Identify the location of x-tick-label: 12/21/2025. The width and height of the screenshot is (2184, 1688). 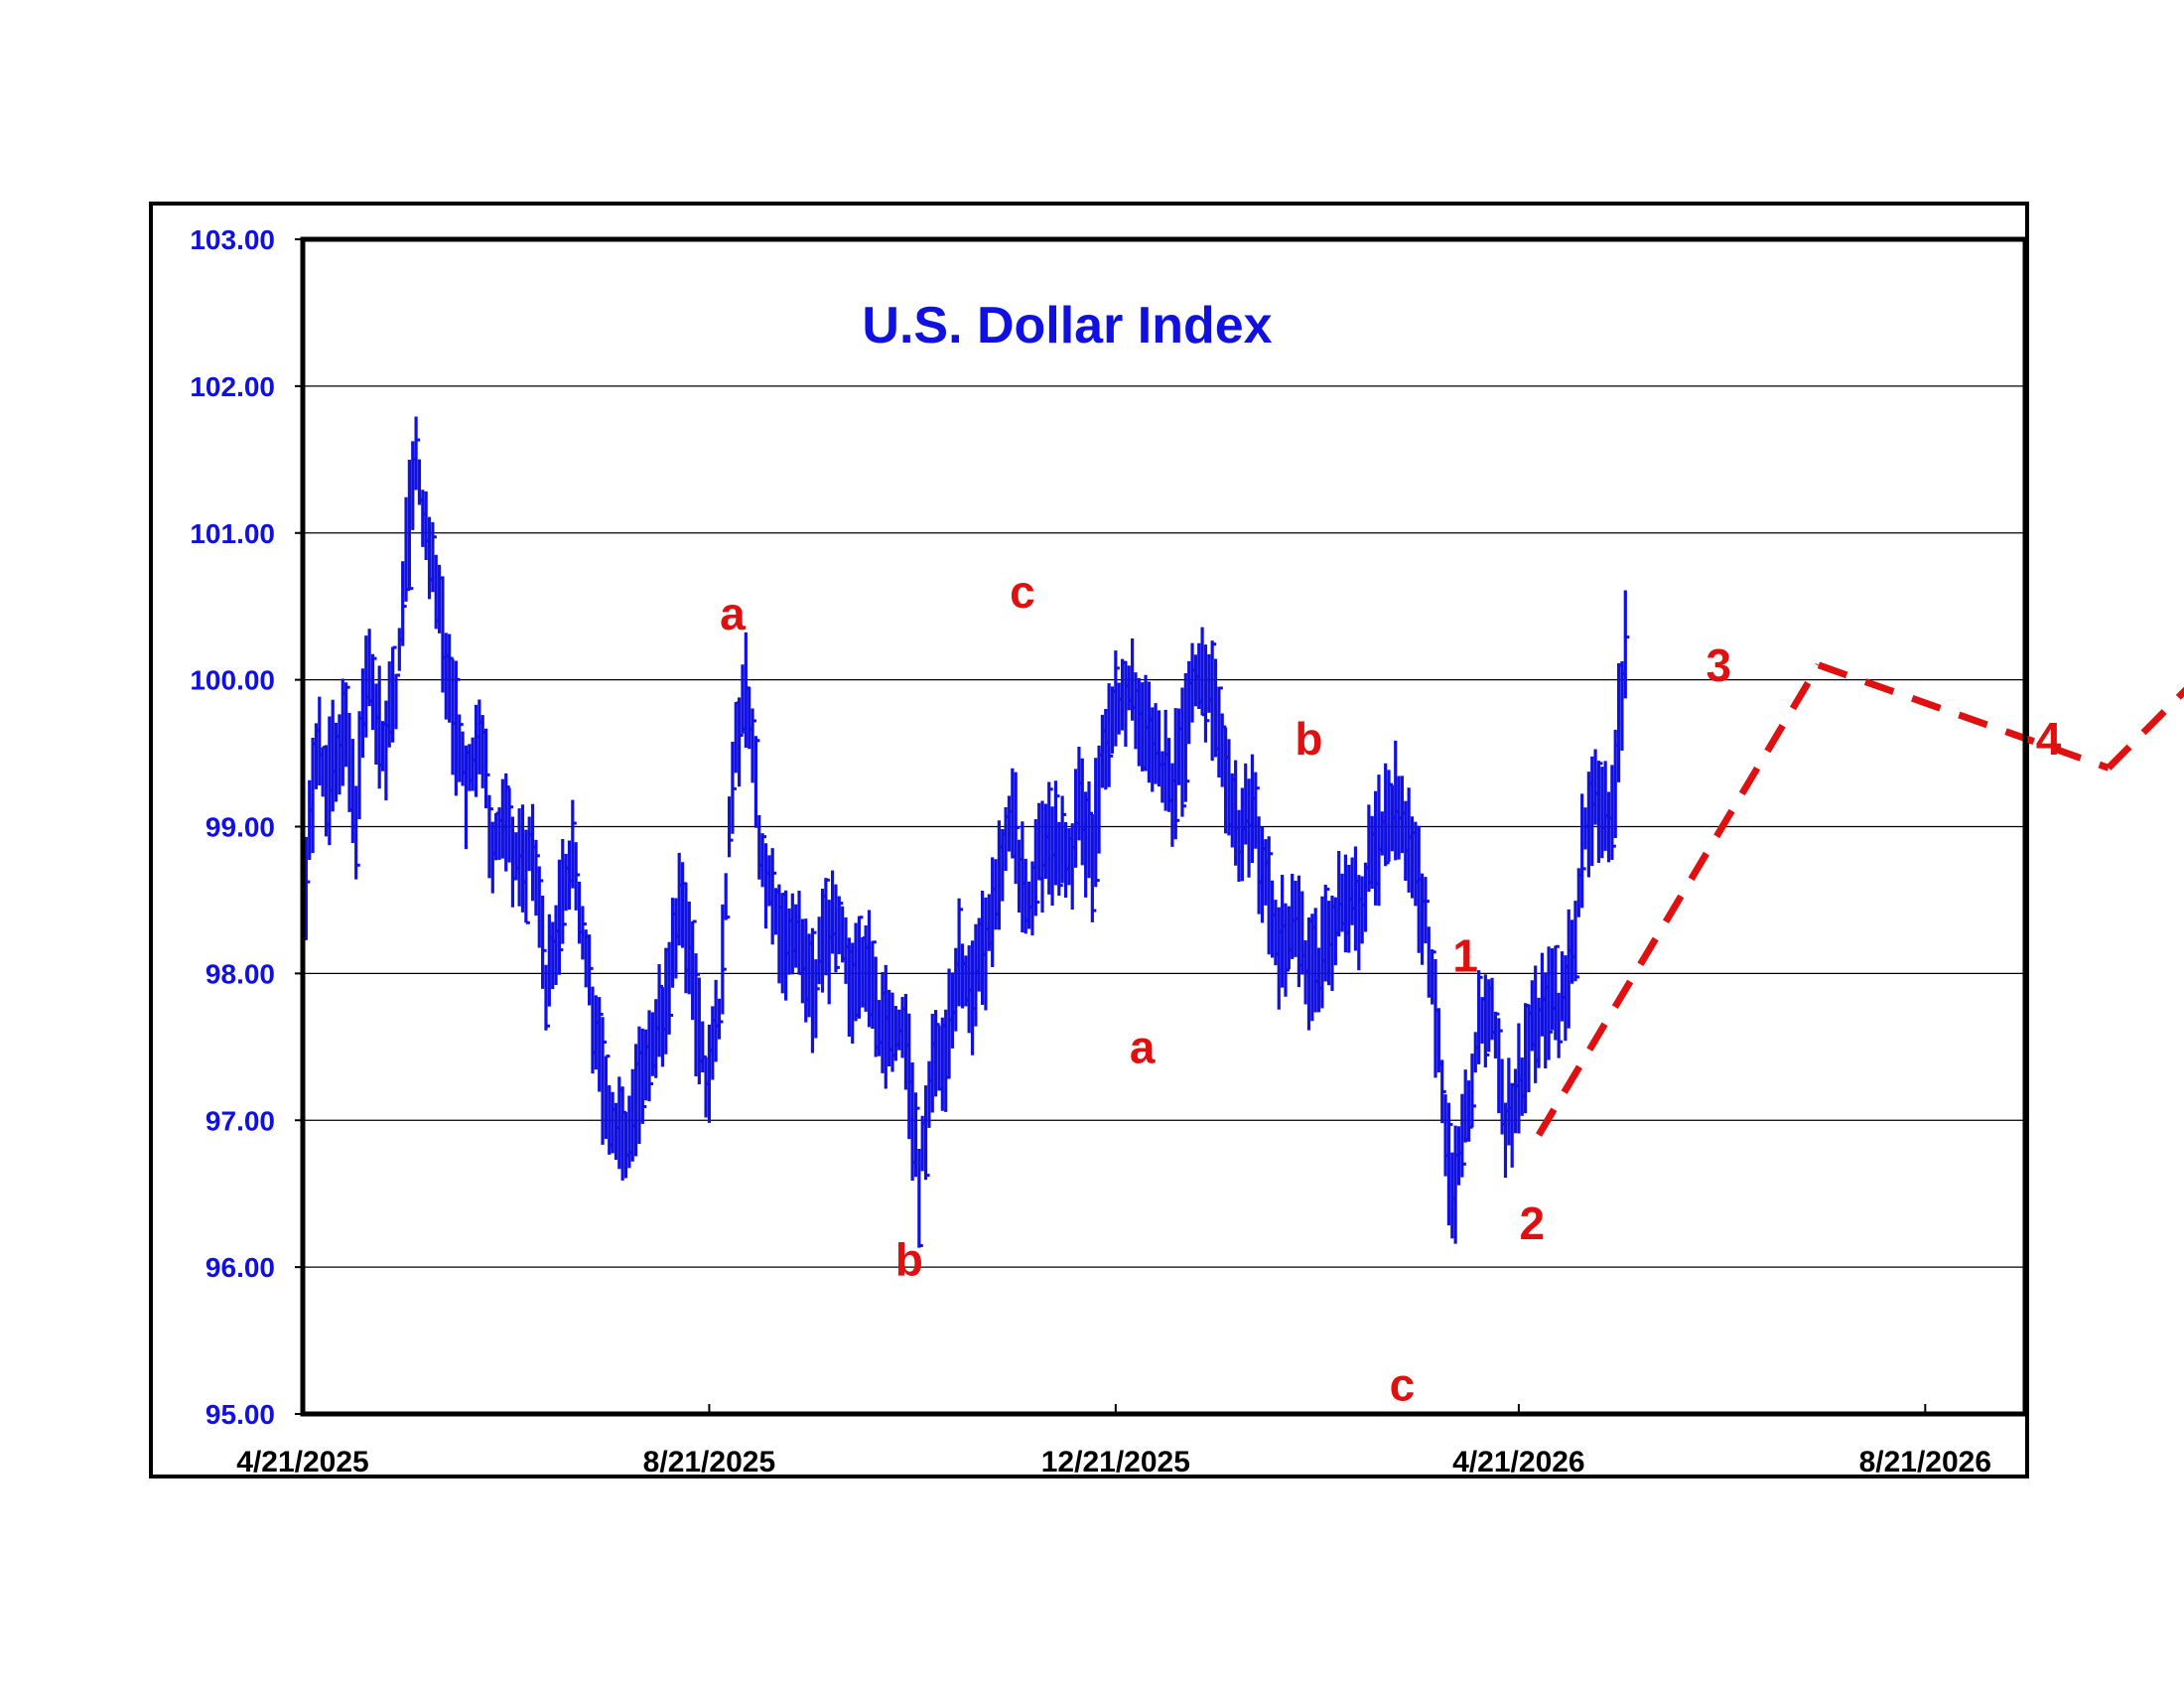
(1115, 1462).